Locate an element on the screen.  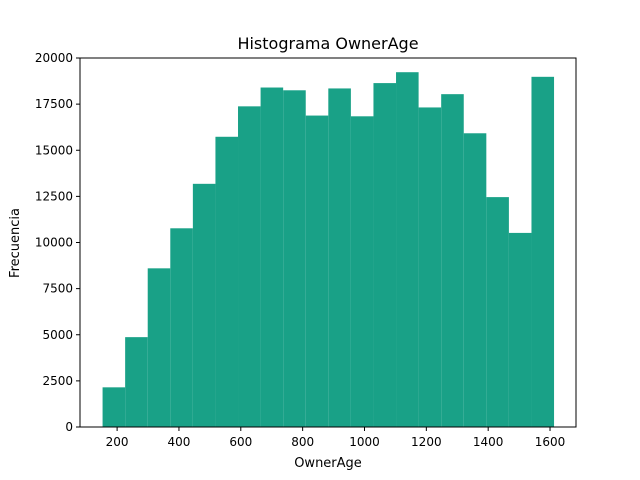
x-tick-label: 400 is located at coordinates (178, 442).